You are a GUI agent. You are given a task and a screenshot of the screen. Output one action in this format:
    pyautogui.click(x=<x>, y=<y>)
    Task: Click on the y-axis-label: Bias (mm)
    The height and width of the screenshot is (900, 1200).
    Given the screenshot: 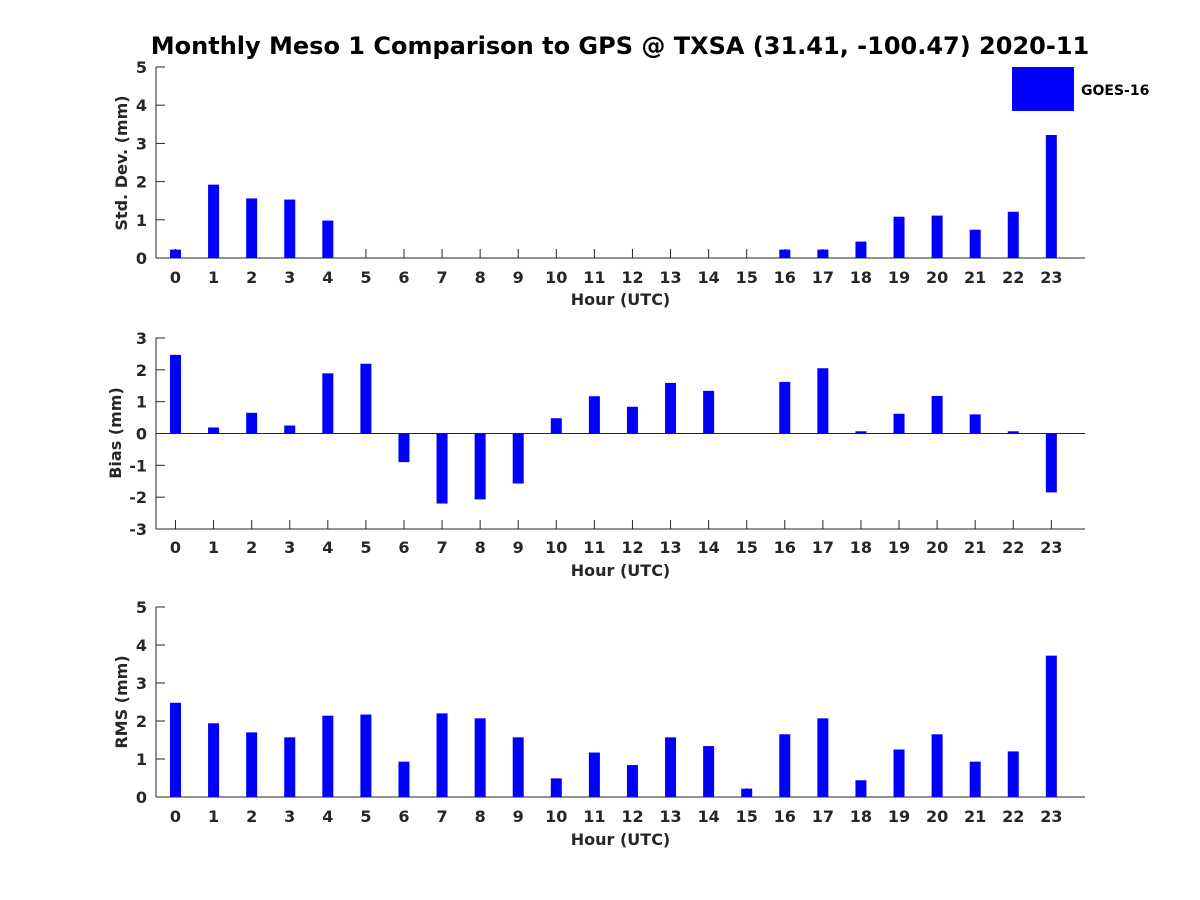 What is the action you would take?
    pyautogui.click(x=115, y=433)
    